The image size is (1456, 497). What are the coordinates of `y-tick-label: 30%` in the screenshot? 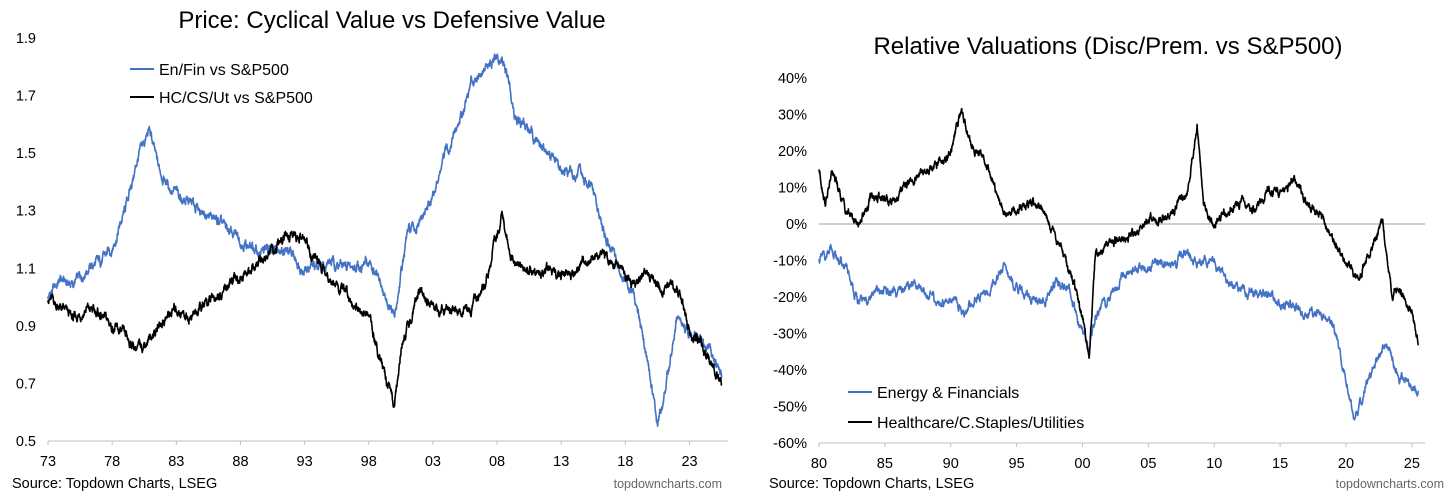 It's located at (792, 116).